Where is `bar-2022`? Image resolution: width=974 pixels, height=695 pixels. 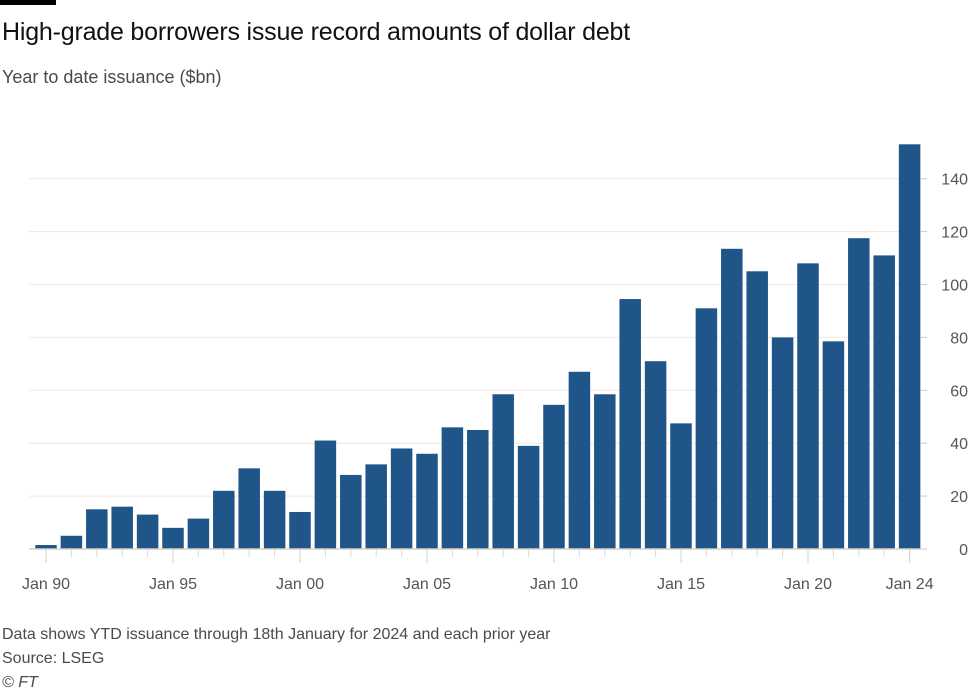
bar-2022 is located at coordinates (859, 393).